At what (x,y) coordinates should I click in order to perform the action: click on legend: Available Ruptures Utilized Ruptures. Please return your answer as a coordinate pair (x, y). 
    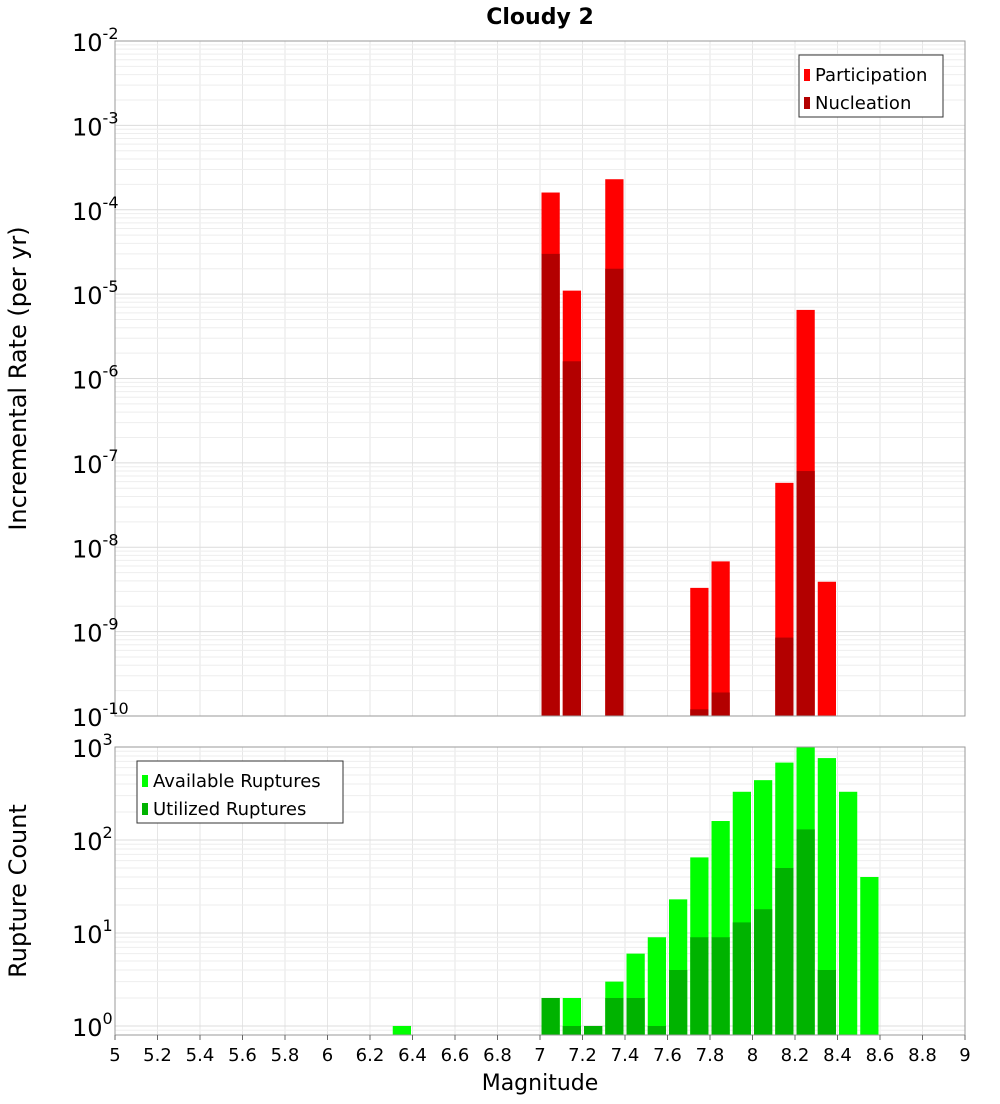
    Looking at the image, I should click on (240, 792).